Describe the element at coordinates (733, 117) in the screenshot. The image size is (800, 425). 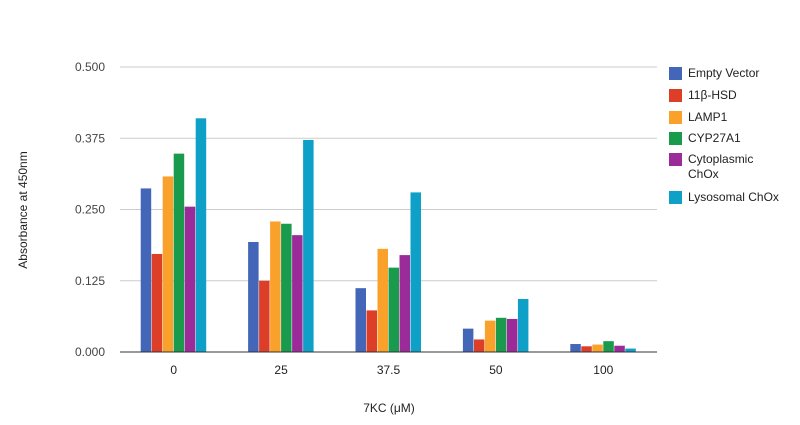
I see `legend-item: LAMP1` at that location.